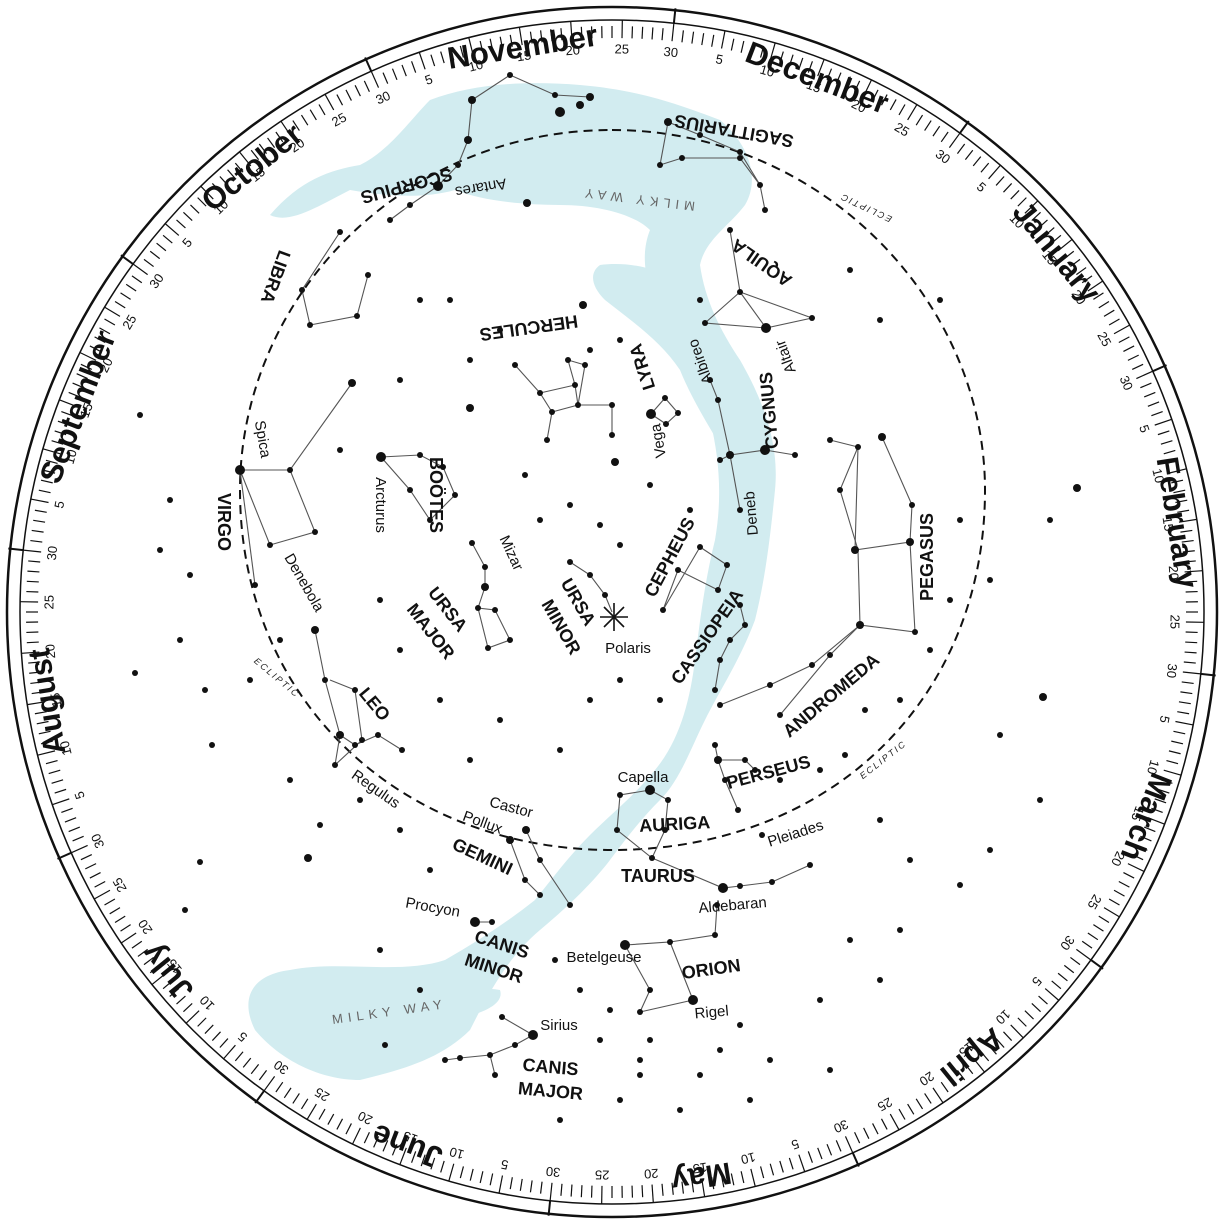 The width and height of the screenshot is (1225, 1226). What do you see at coordinates (1159, 368) in the screenshot?
I see `month-divider` at bounding box center [1159, 368].